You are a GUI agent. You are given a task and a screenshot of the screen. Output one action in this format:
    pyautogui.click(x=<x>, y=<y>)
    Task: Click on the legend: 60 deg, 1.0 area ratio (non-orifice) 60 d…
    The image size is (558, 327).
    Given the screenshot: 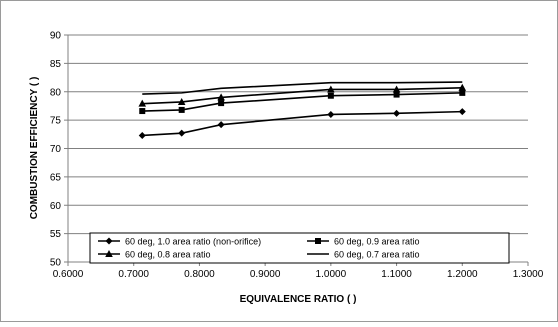 What is the action you would take?
    pyautogui.click(x=299, y=248)
    